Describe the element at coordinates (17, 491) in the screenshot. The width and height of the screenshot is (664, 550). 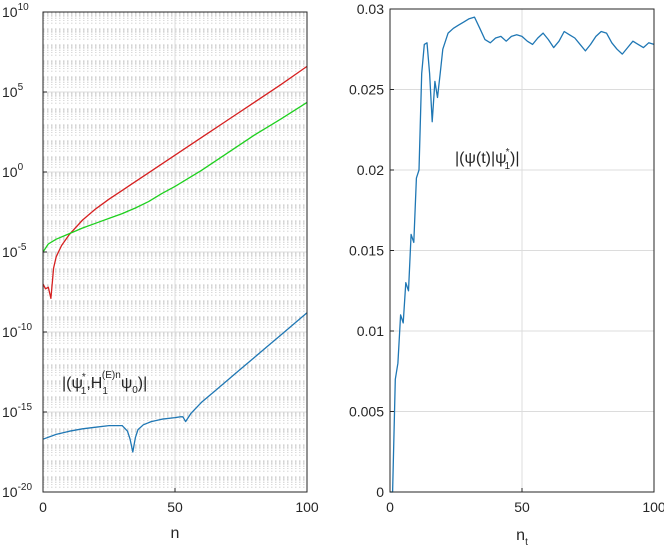
I see `left-y-tick-label: 10⁻²⁰` at that location.